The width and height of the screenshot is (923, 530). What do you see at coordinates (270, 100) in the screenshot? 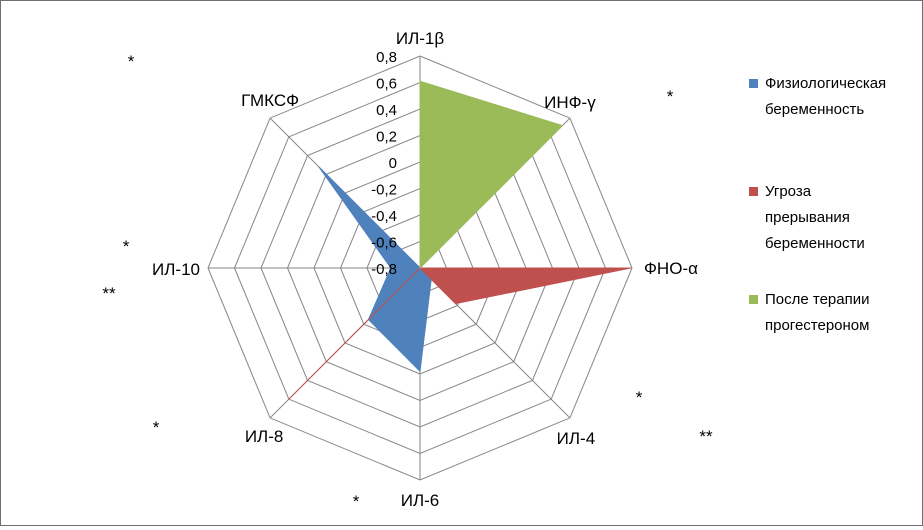
I see `category-label: ГМКСФ` at bounding box center [270, 100].